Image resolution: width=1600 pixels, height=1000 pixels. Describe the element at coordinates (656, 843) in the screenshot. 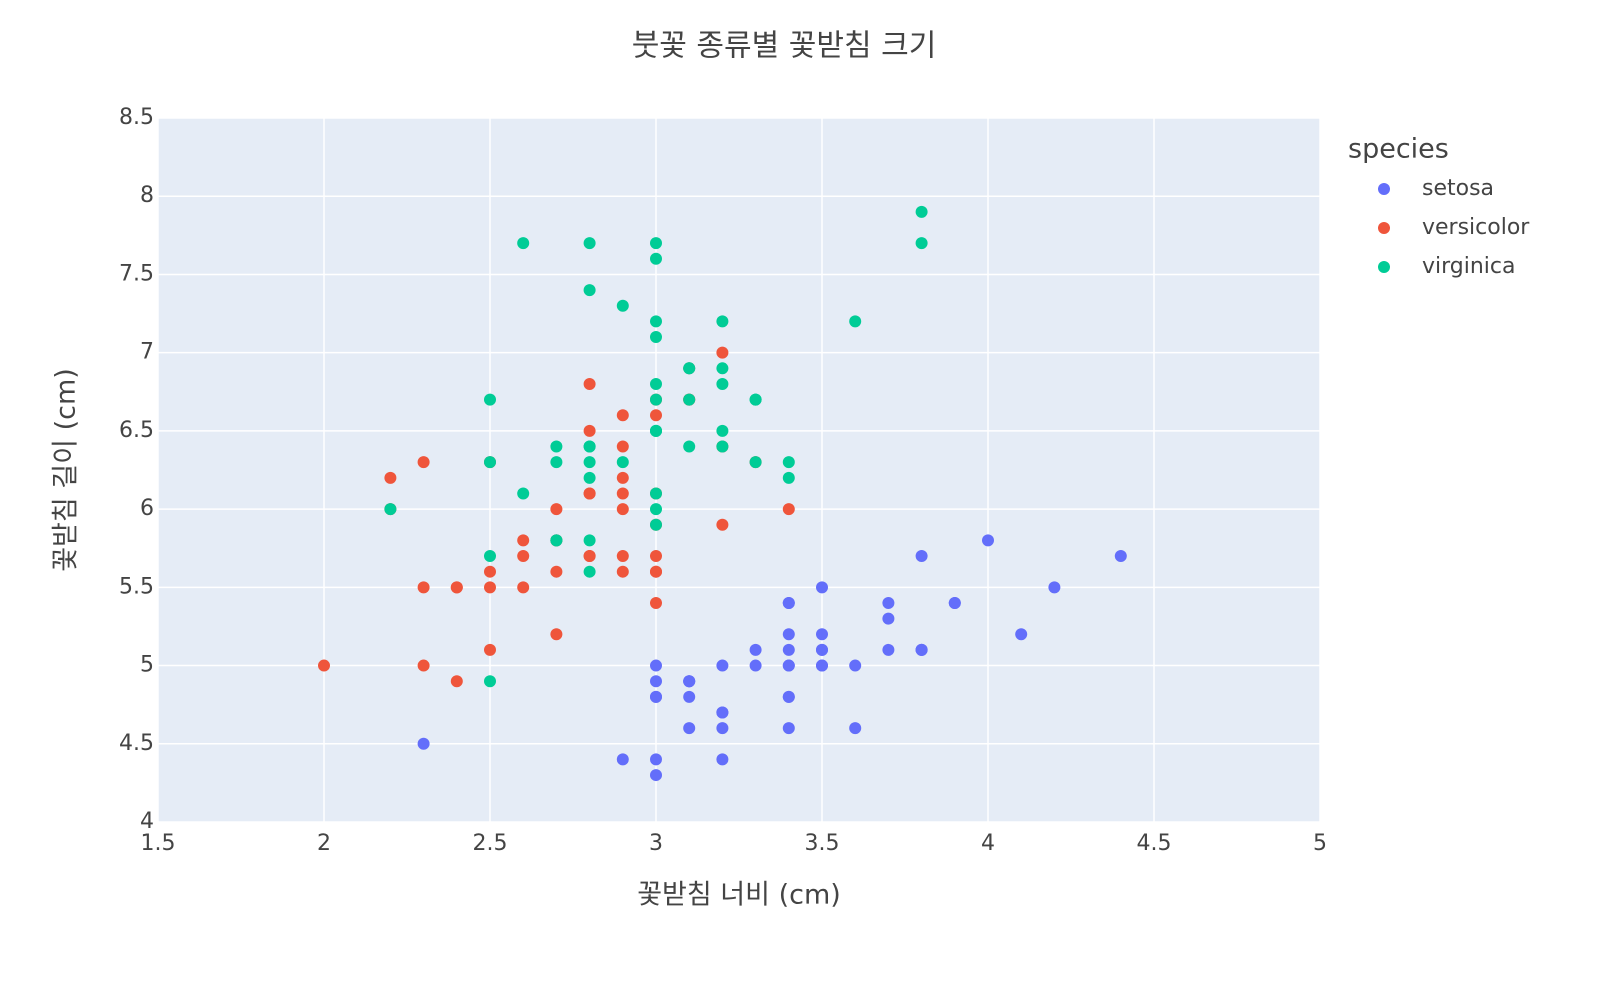

I see `x-tick-label: 3` at that location.